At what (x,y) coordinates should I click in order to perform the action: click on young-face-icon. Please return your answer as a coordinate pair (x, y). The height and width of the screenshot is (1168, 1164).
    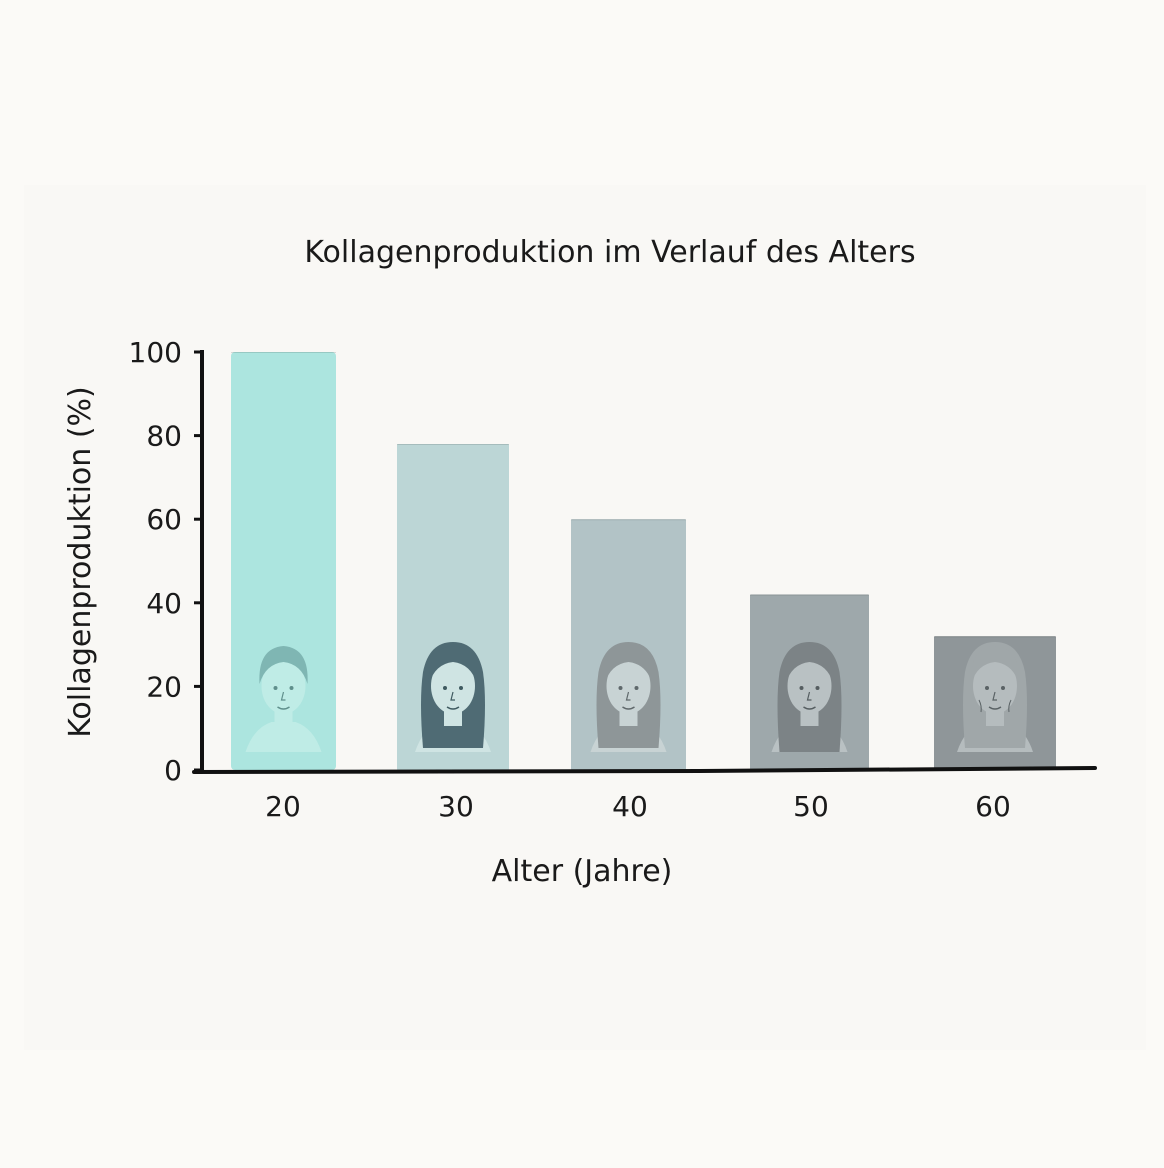
    Looking at the image, I should click on (283, 699).